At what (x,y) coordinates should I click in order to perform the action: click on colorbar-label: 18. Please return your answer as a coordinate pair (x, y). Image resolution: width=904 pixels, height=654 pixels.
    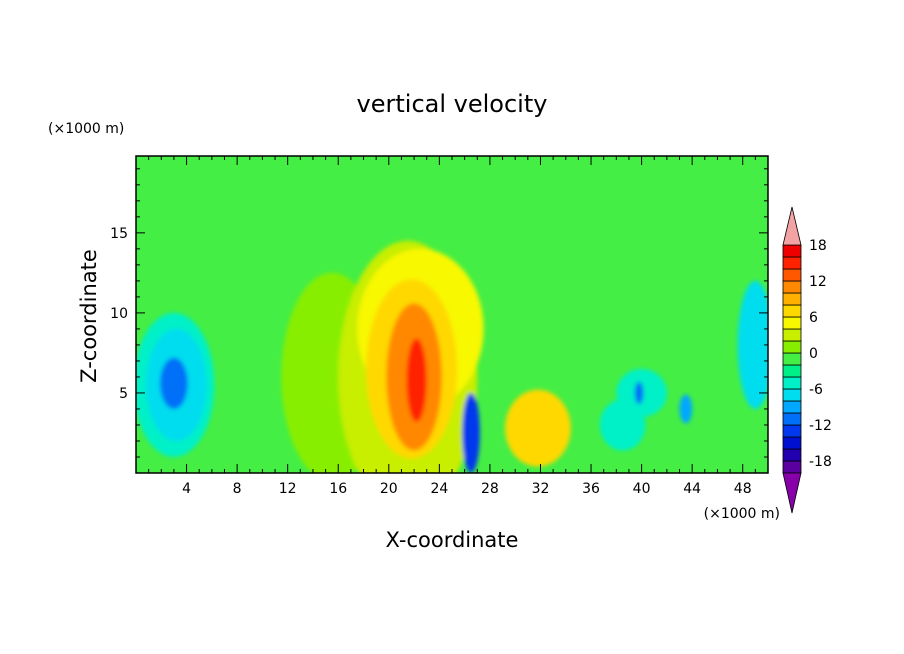
    Looking at the image, I should click on (818, 246).